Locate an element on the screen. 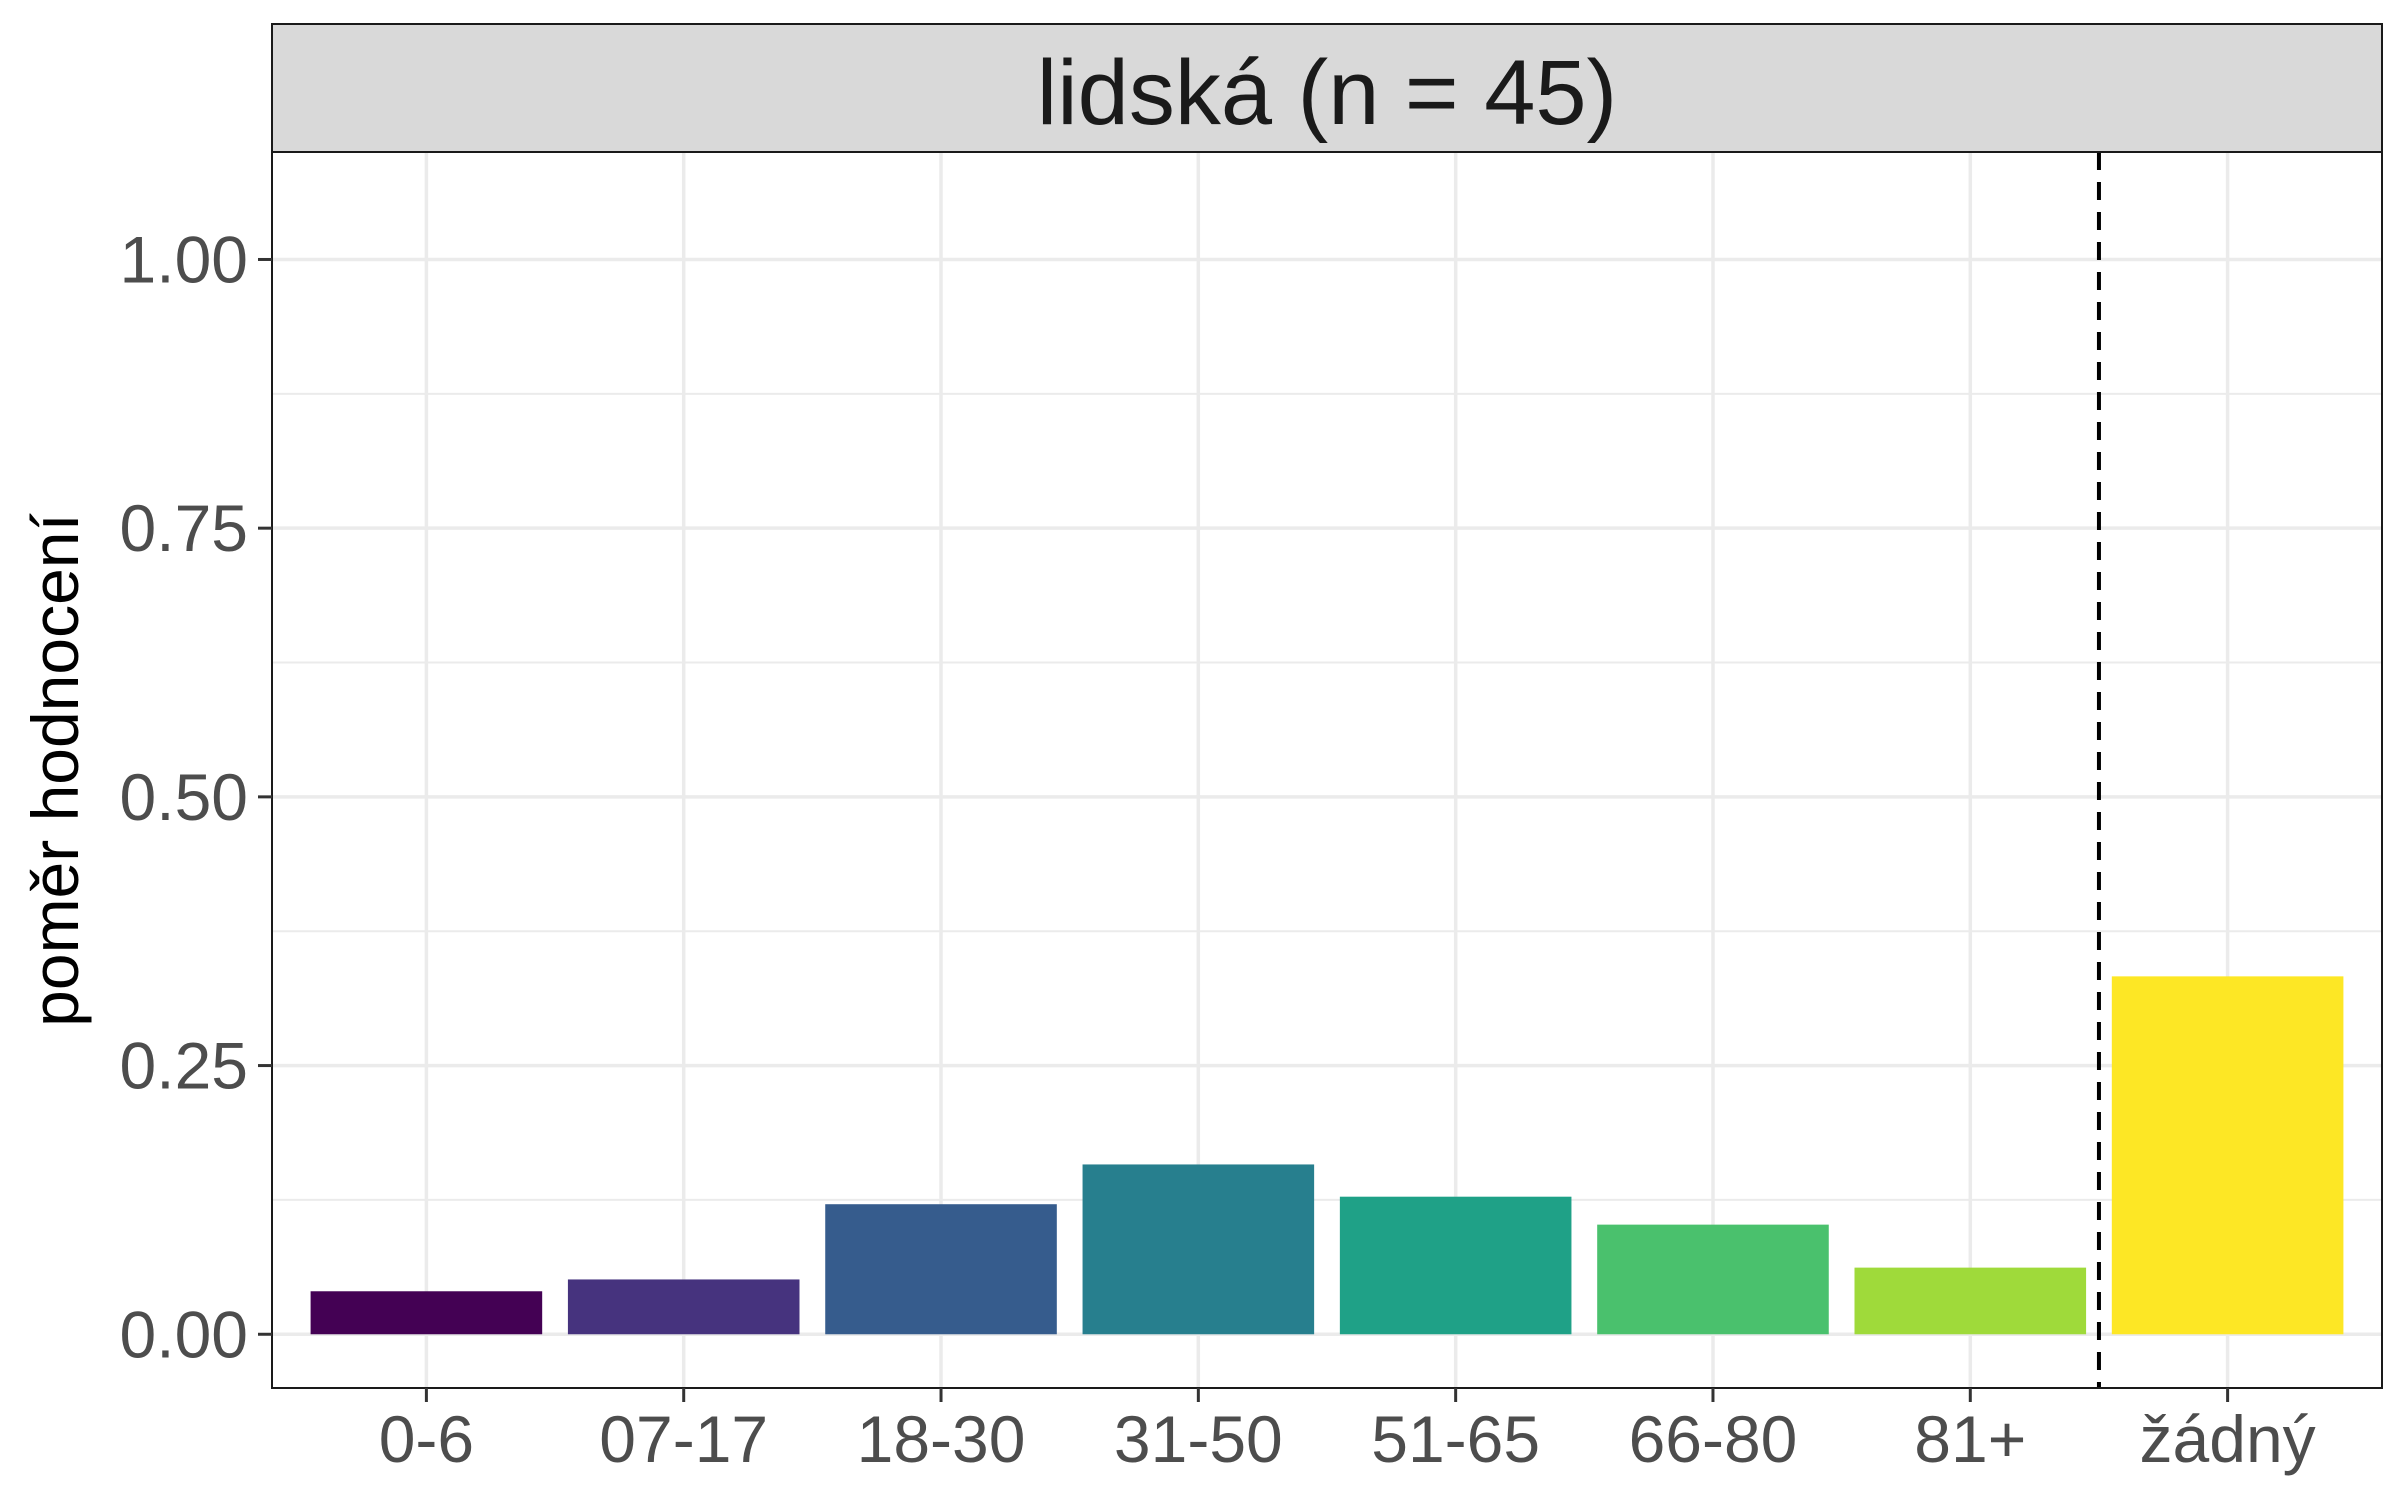 Image resolution: width=2400 pixels, height=1500 pixels. facet-strip-background is located at coordinates (1327, 88).